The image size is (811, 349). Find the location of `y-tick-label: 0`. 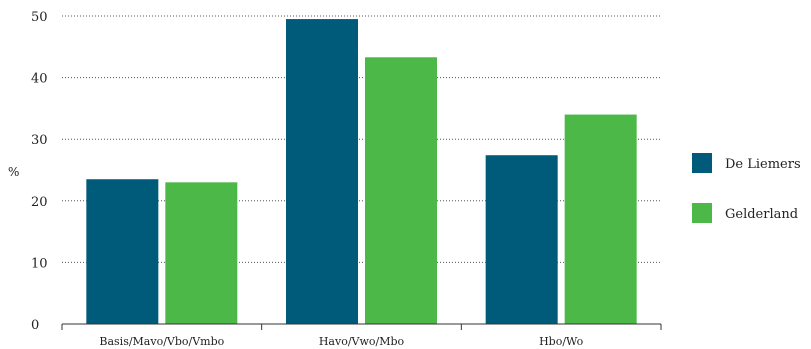

y-tick-label: 0 is located at coordinates (35, 325).